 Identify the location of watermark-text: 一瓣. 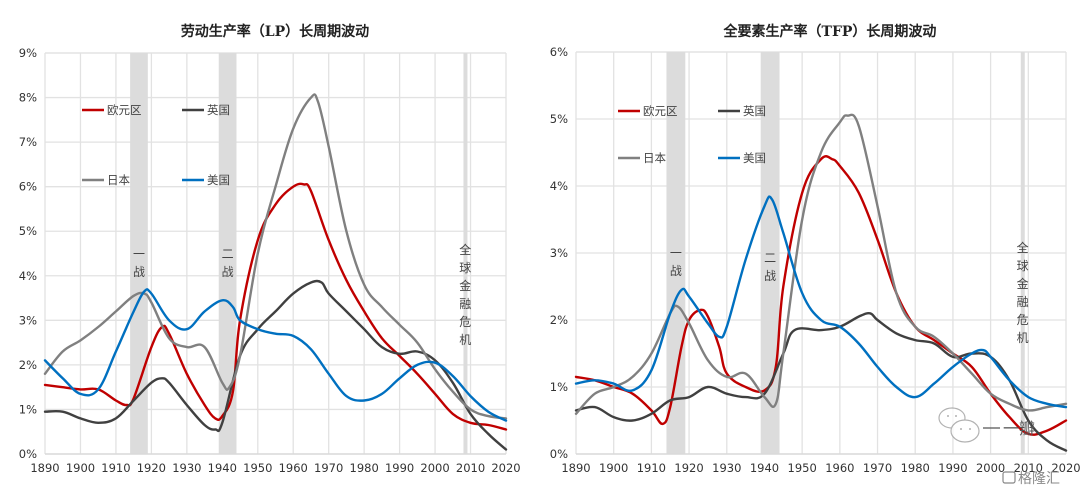
(1019, 428).